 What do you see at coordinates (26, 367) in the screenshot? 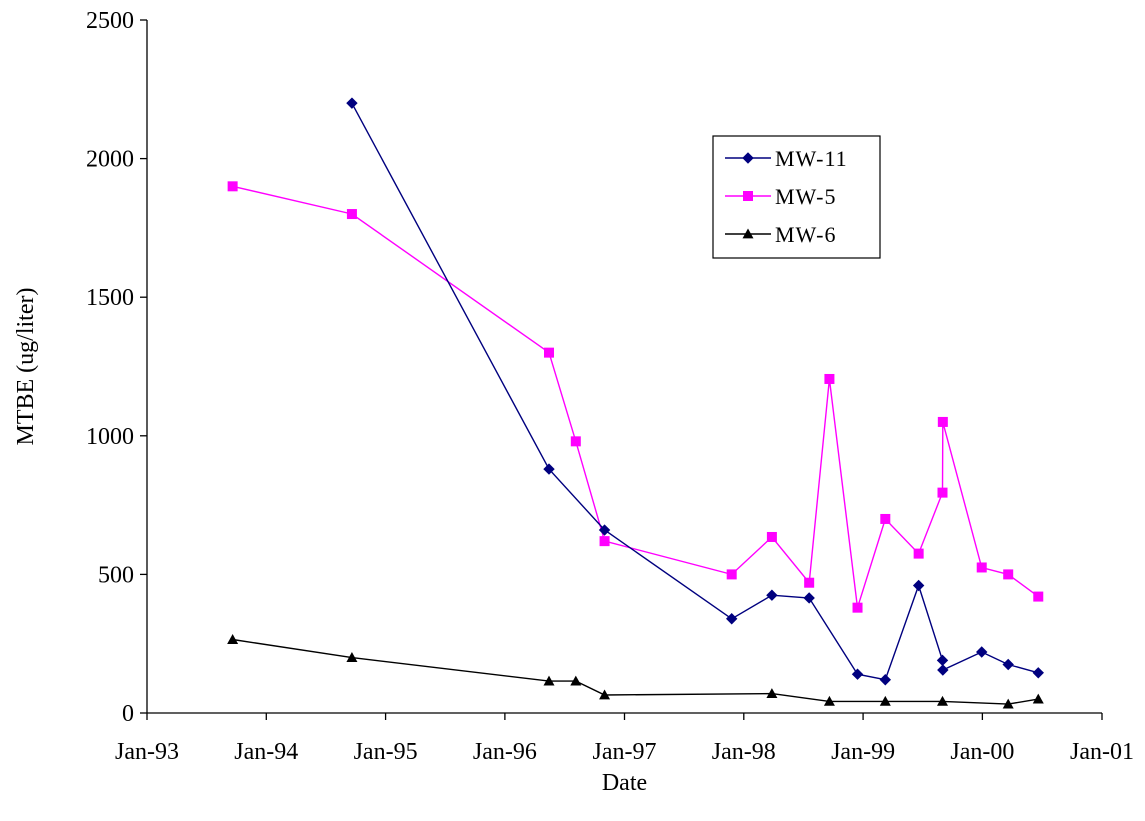
I see `y-axis-title: MTBE (ug/liter)` at bounding box center [26, 367].